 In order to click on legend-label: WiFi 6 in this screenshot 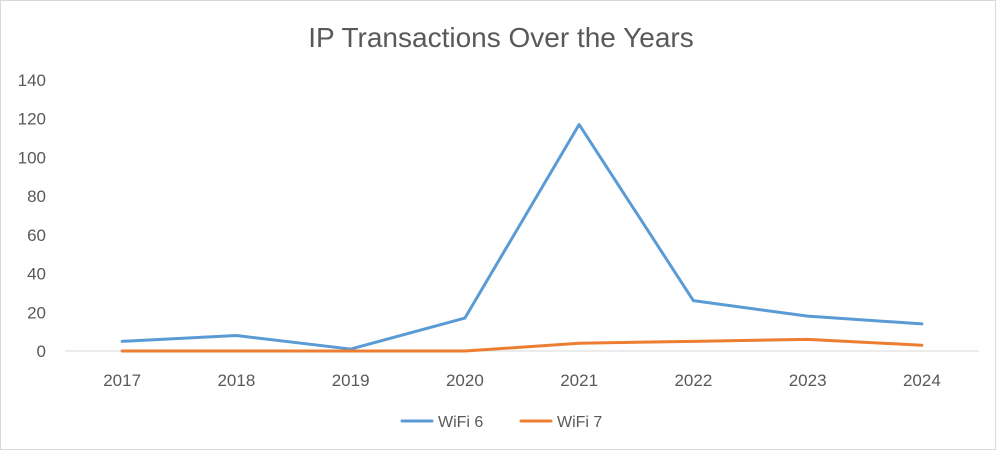, I will do `click(460, 422)`.